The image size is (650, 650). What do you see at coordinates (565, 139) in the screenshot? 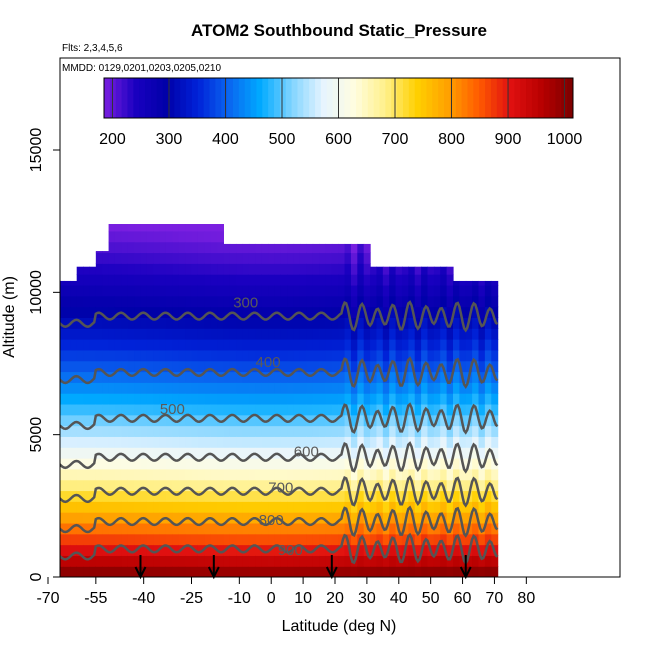
I see `colorbar-tick-label: 1000` at bounding box center [565, 139].